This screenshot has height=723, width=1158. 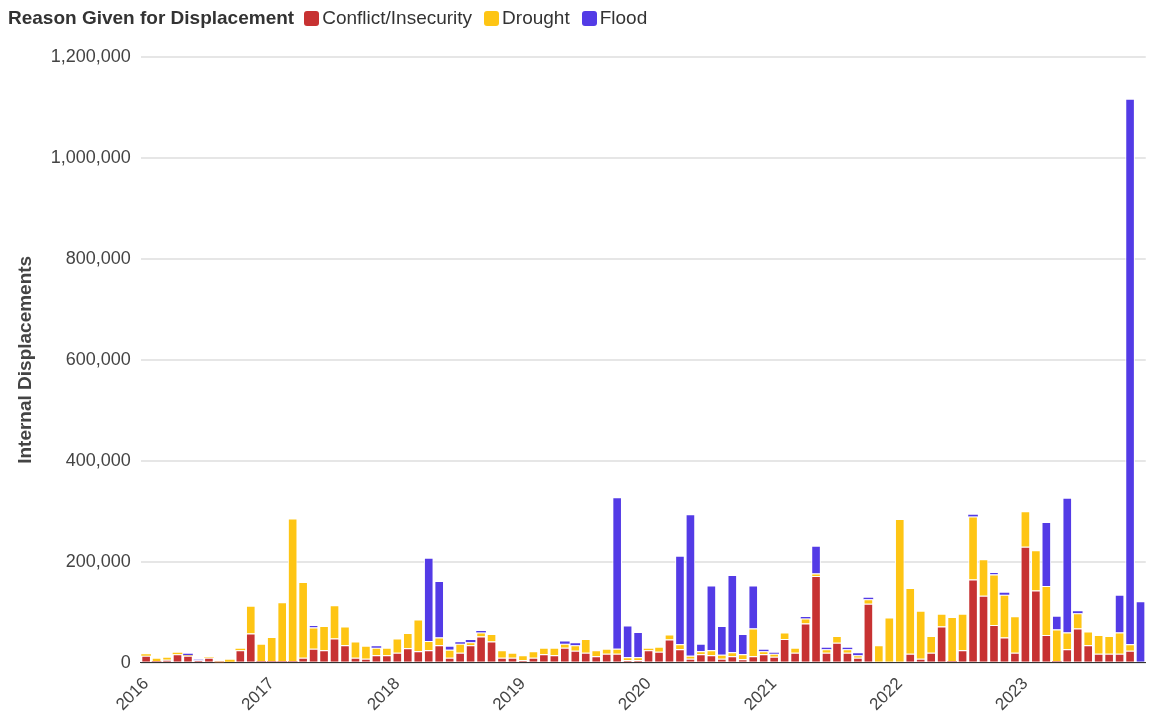 What do you see at coordinates (98, 358) in the screenshot?
I see `y-tick-label: 600,000` at bounding box center [98, 358].